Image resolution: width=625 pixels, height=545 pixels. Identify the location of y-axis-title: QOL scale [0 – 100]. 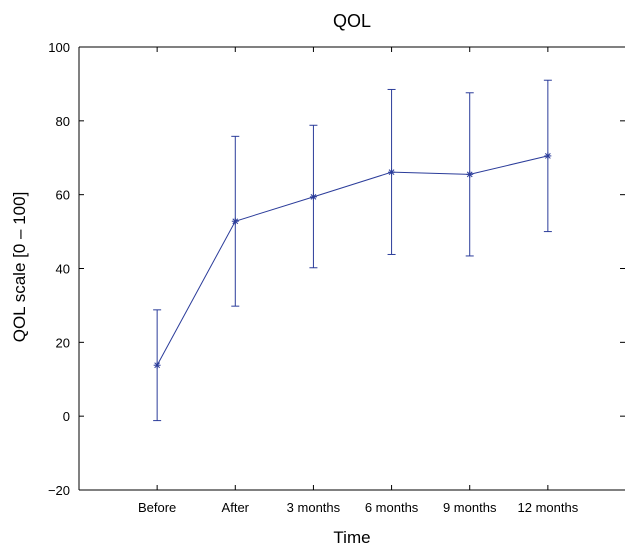
(19, 267).